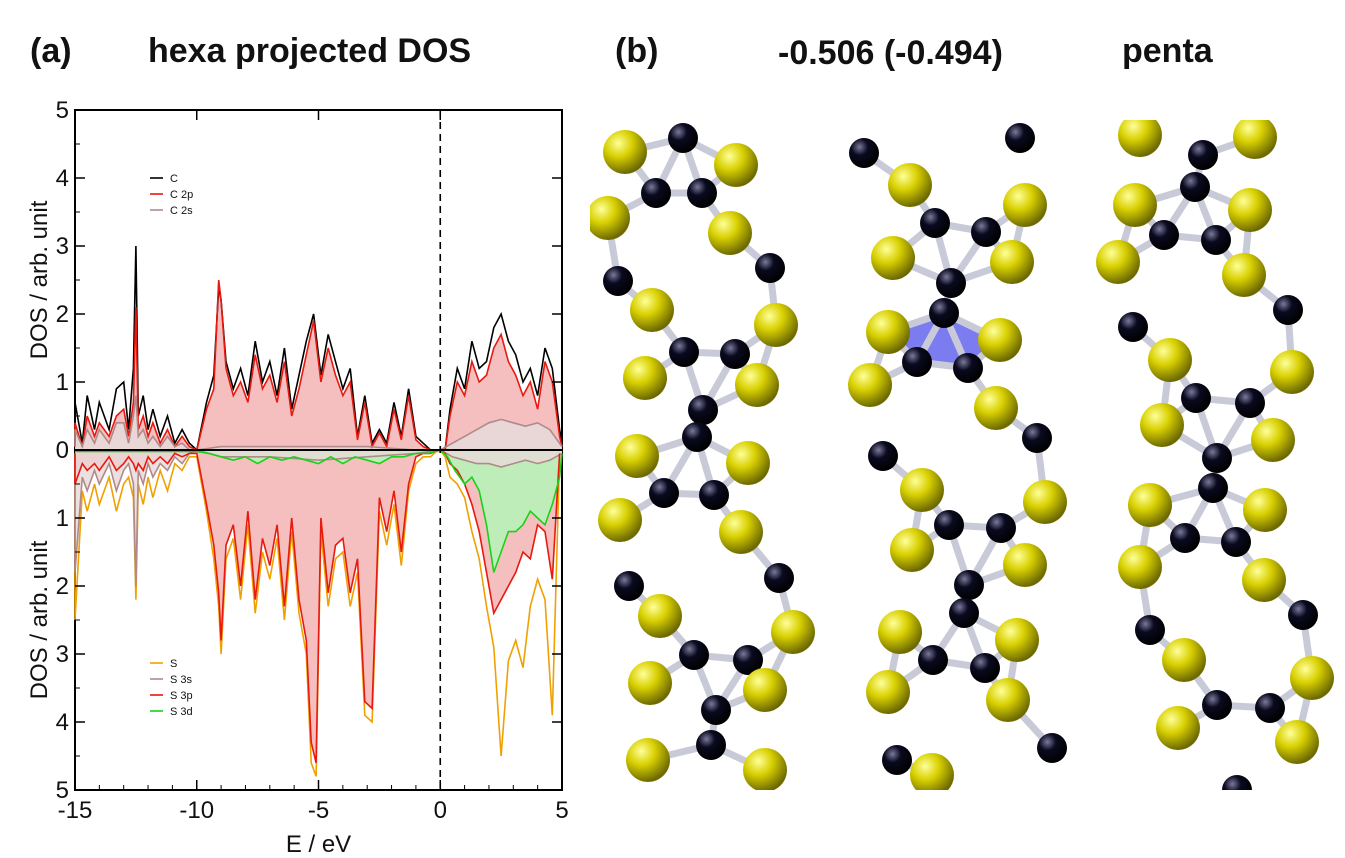  Describe the element at coordinates (318, 348) in the screenshot. I see `series-top-c` at that location.